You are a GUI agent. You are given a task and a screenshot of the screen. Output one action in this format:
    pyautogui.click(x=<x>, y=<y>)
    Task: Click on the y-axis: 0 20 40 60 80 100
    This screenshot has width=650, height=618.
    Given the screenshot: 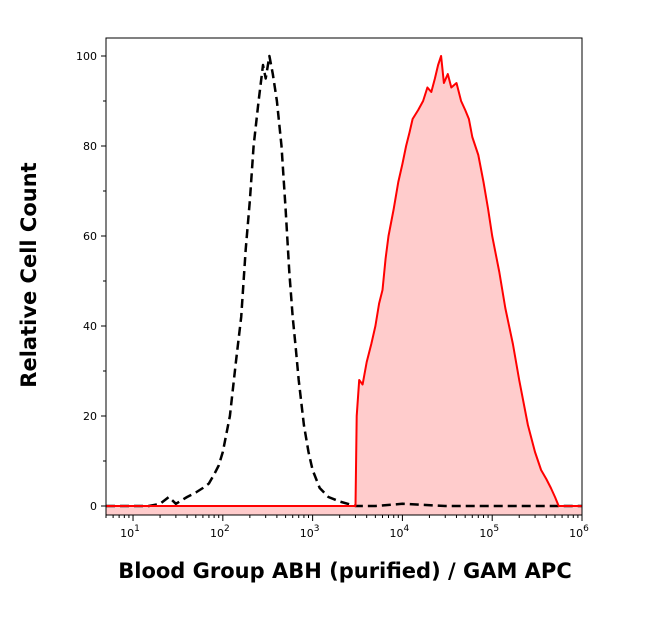 What is the action you would take?
    pyautogui.click(x=91, y=281)
    